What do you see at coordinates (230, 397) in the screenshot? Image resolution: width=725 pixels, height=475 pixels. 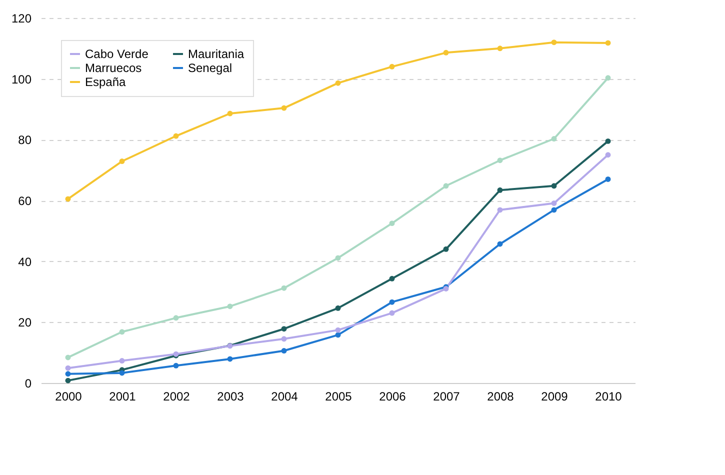 I see `x-tick-label: 2003` at bounding box center [230, 397].